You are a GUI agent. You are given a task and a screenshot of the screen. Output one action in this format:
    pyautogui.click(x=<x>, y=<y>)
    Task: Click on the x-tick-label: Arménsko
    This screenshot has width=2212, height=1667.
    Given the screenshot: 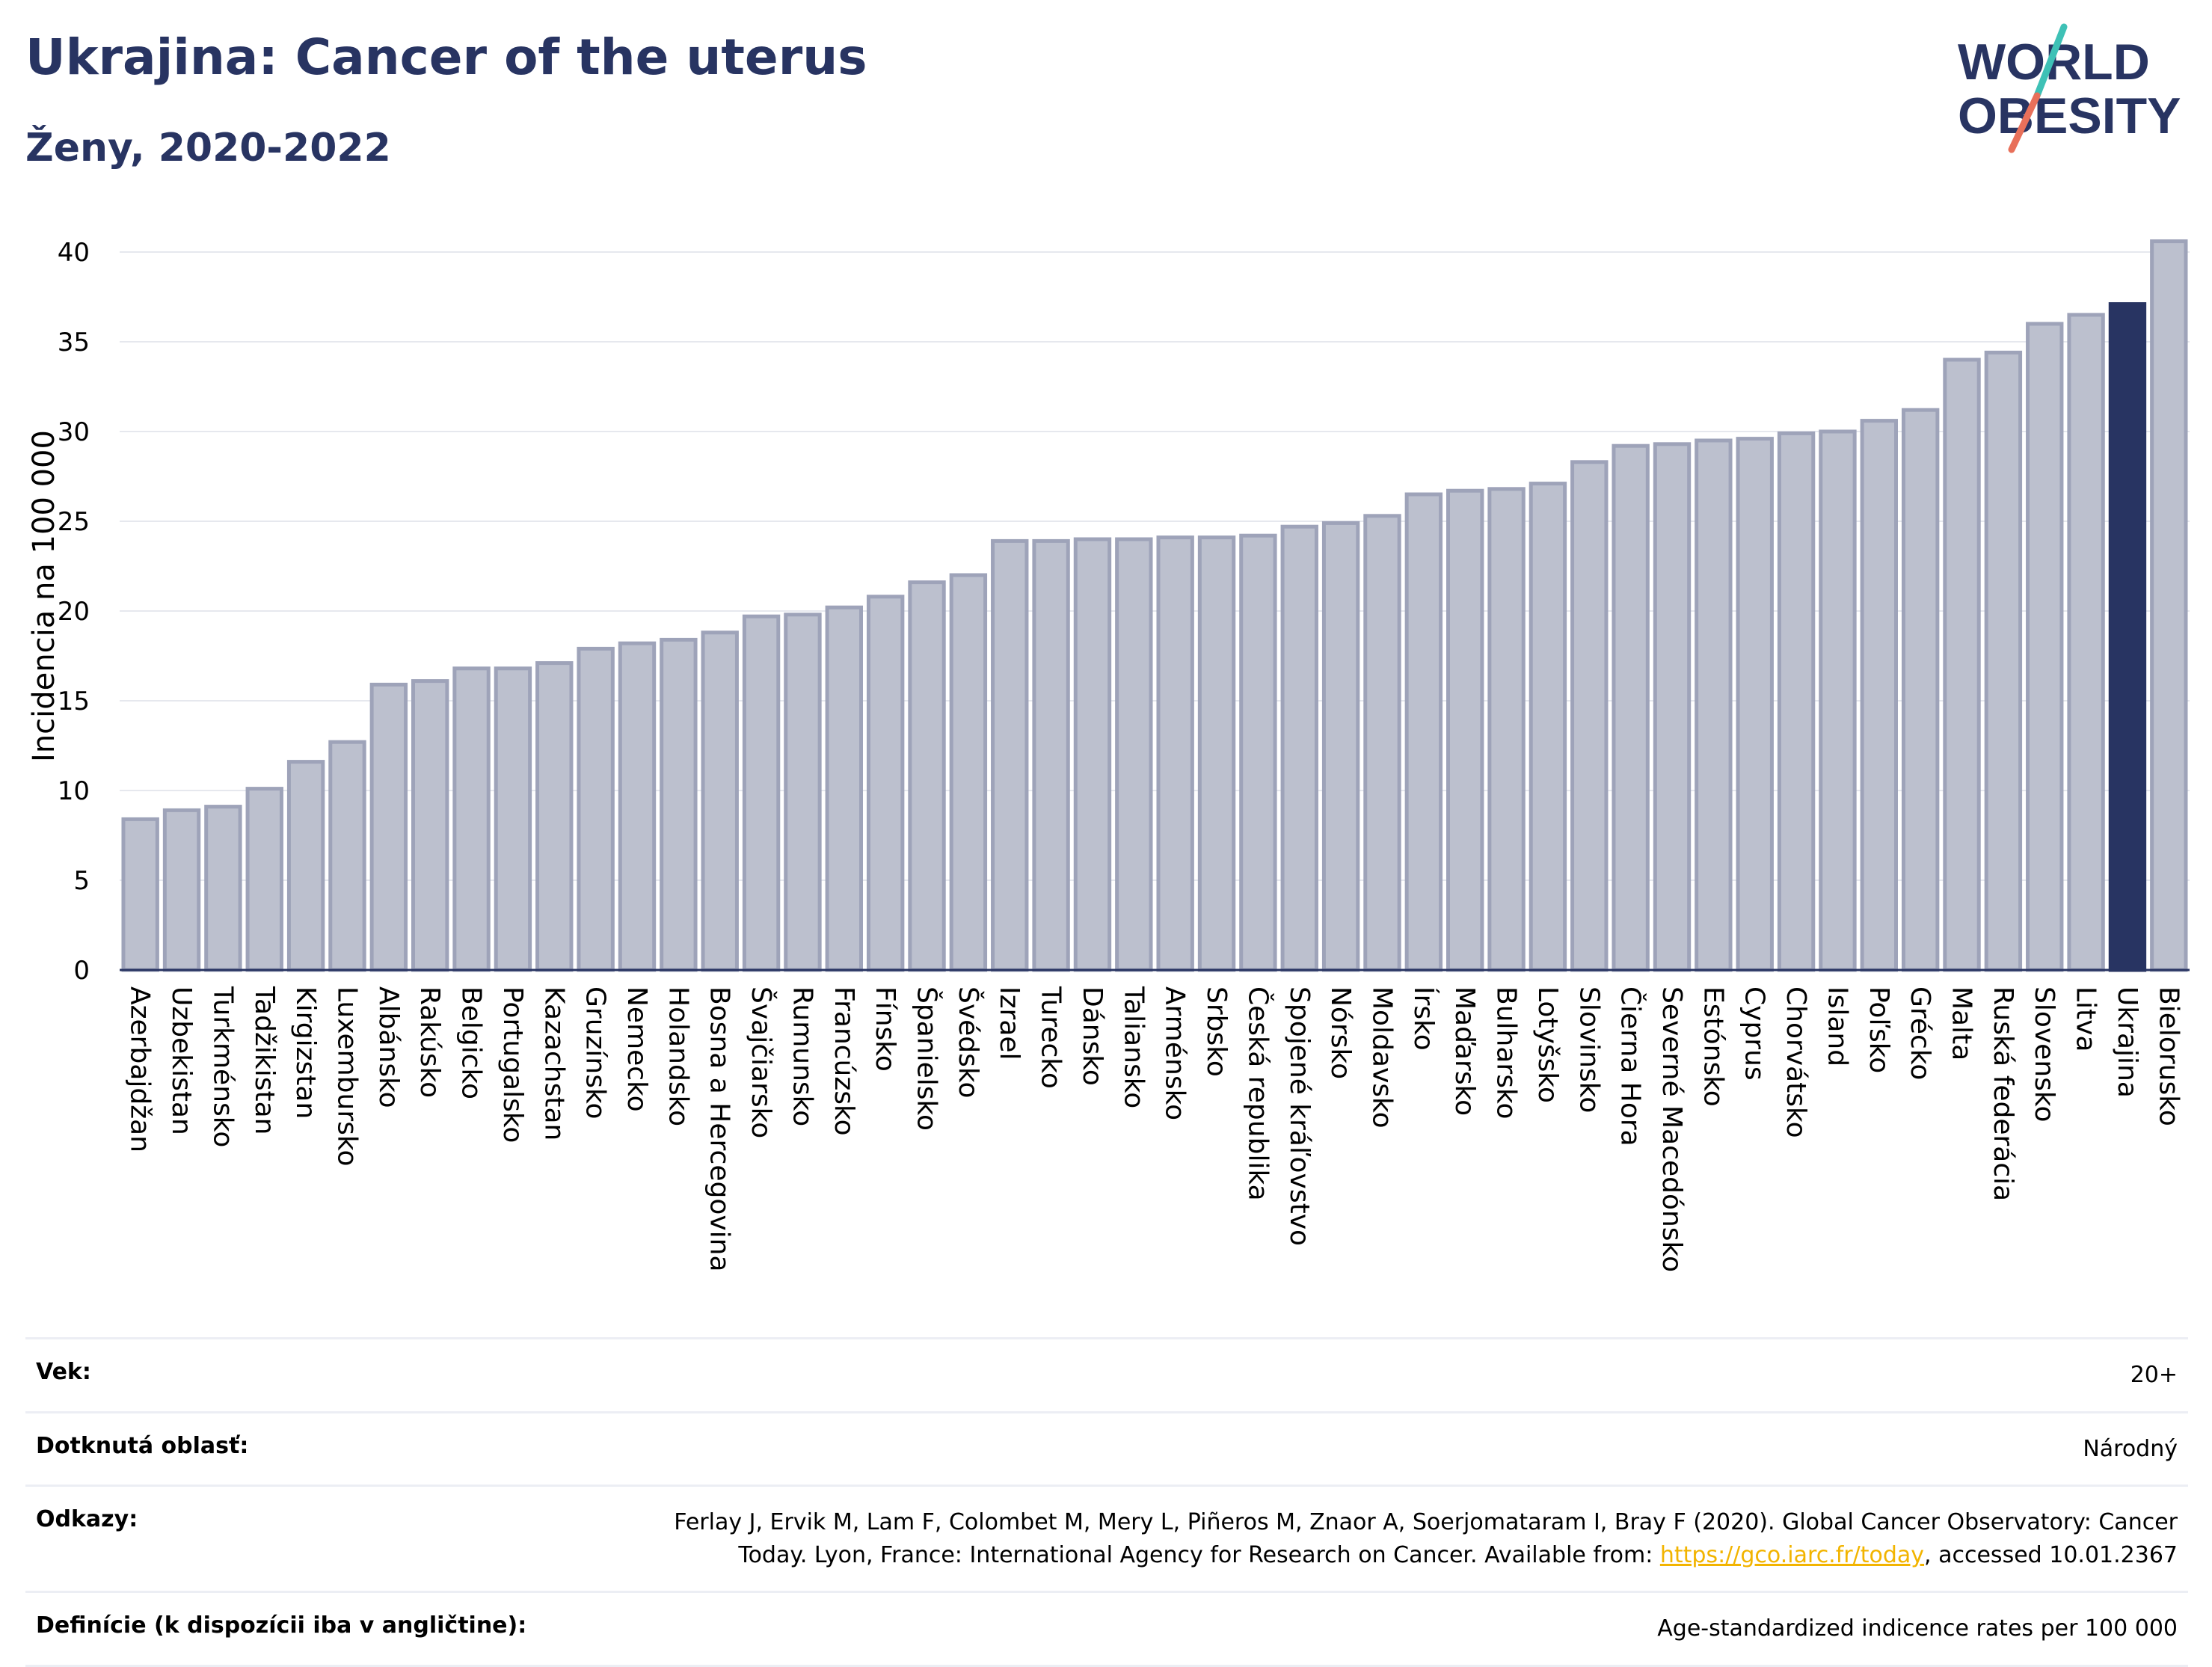 What is the action you would take?
    pyautogui.click(x=1175, y=1053)
    